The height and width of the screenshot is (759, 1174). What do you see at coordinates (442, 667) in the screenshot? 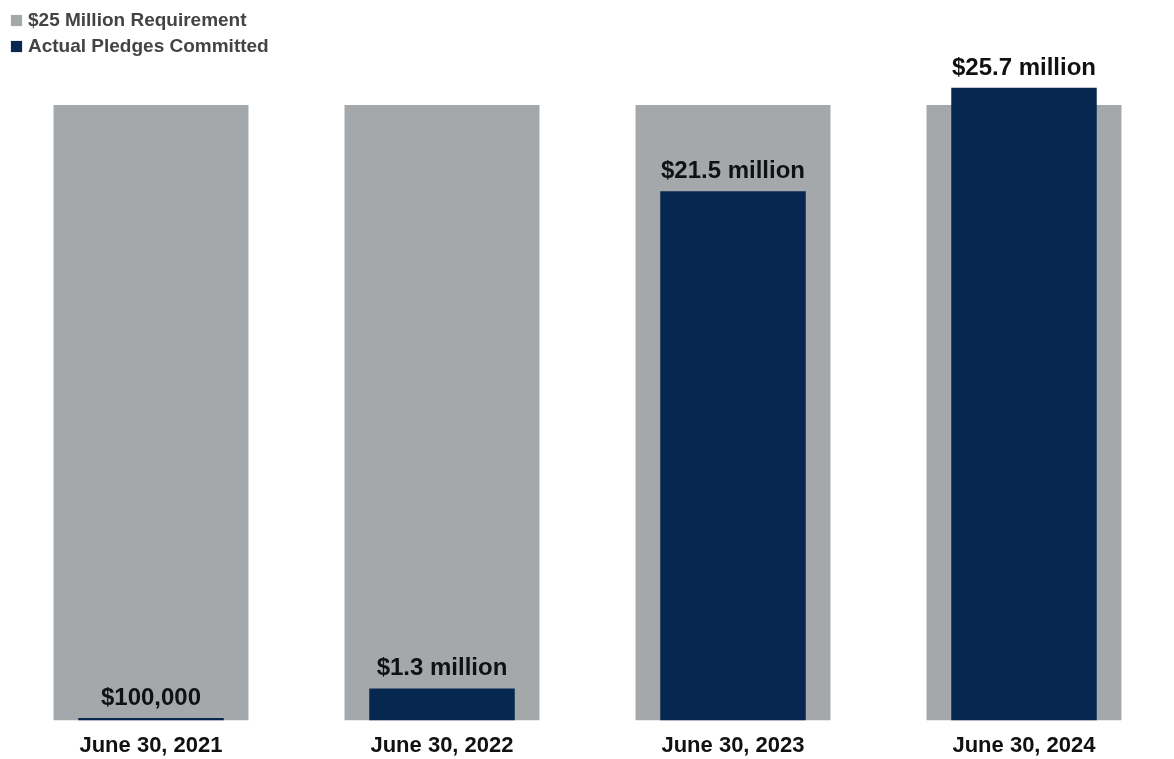
I see `data-label: $1.3 million` at bounding box center [442, 667].